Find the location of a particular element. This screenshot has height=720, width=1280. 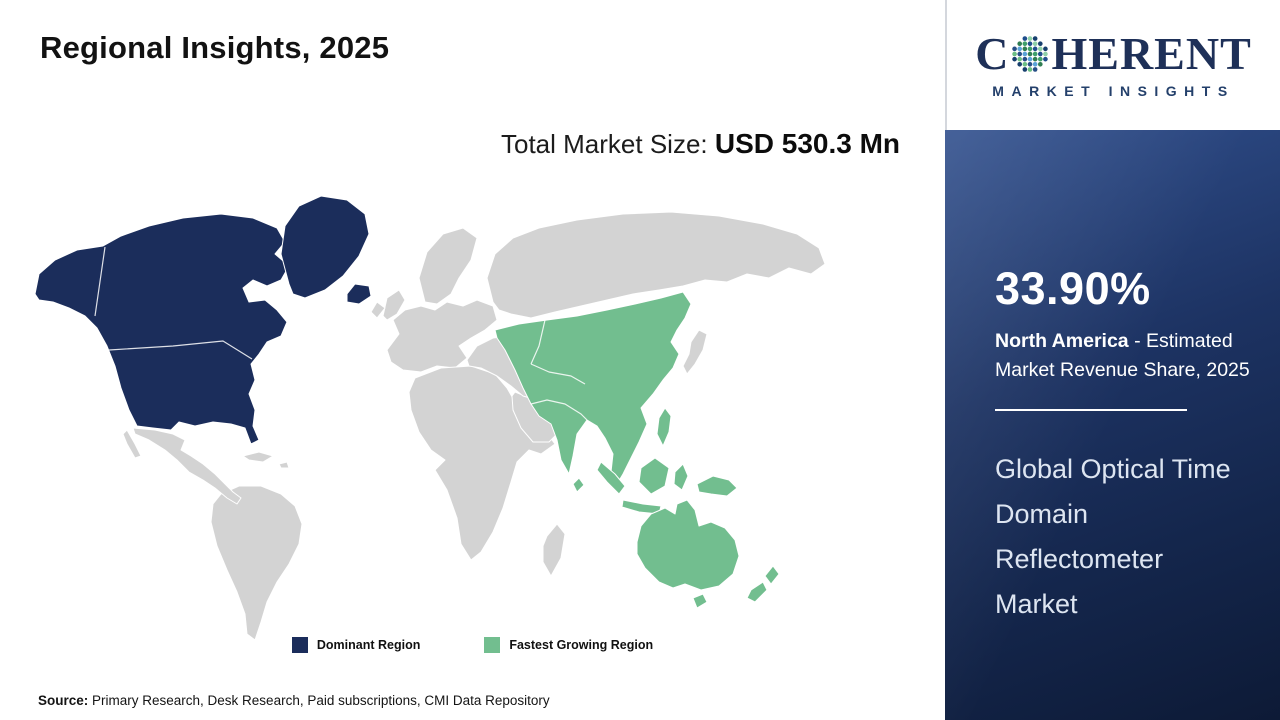

australia is located at coordinates (688, 545).